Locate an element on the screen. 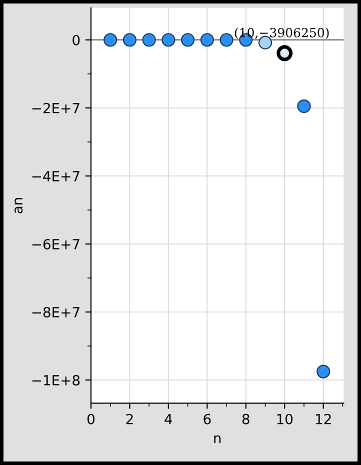  x-tick-label: 0 is located at coordinates (90, 419).